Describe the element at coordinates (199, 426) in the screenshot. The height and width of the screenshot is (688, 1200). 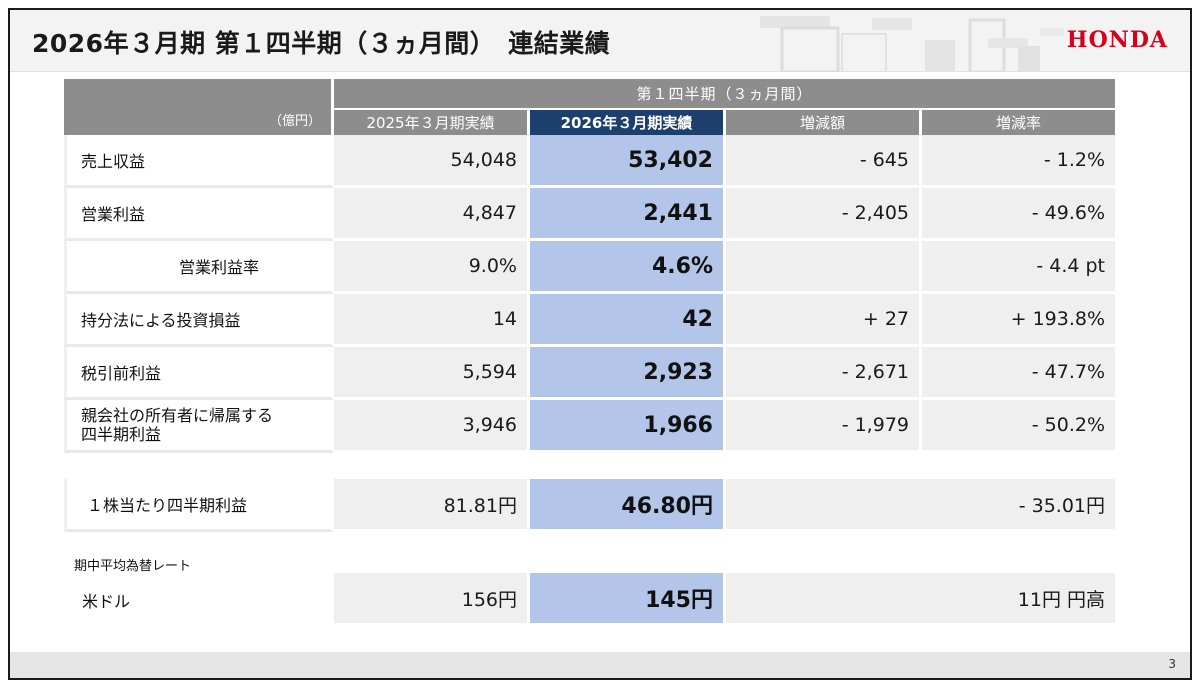
I see `row-label: 親会社の所有者に帰属する 四半期利益` at that location.